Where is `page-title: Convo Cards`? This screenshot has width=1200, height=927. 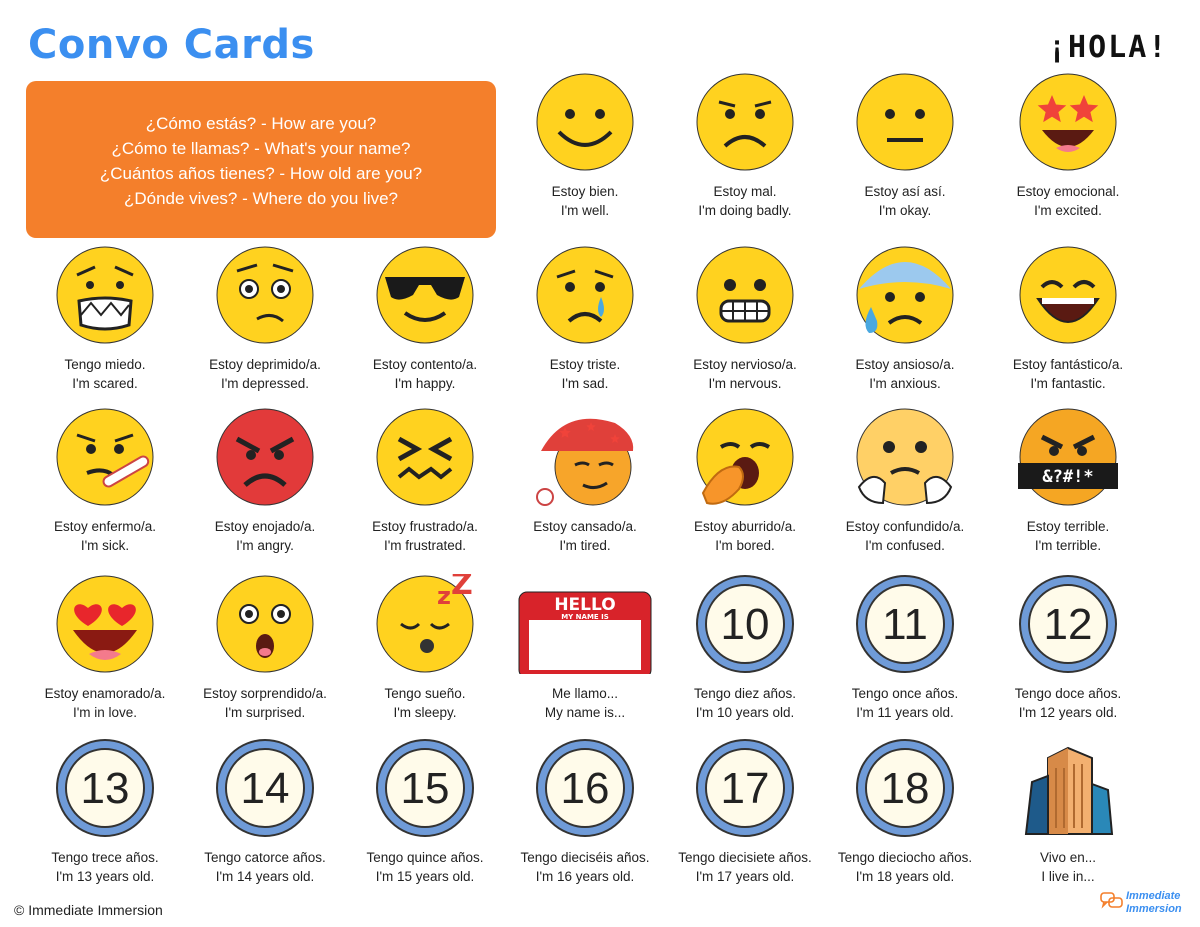 page-title: Convo Cards is located at coordinates (171, 45).